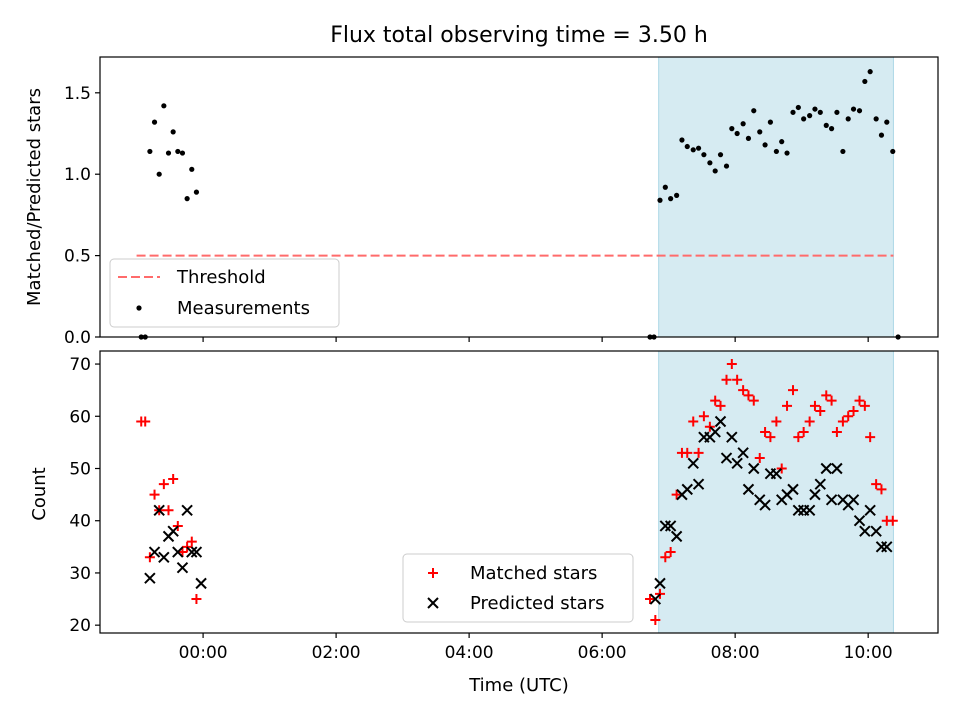 The height and width of the screenshot is (724, 960). I want to click on legend-measurement-swatch, so click(139, 308).